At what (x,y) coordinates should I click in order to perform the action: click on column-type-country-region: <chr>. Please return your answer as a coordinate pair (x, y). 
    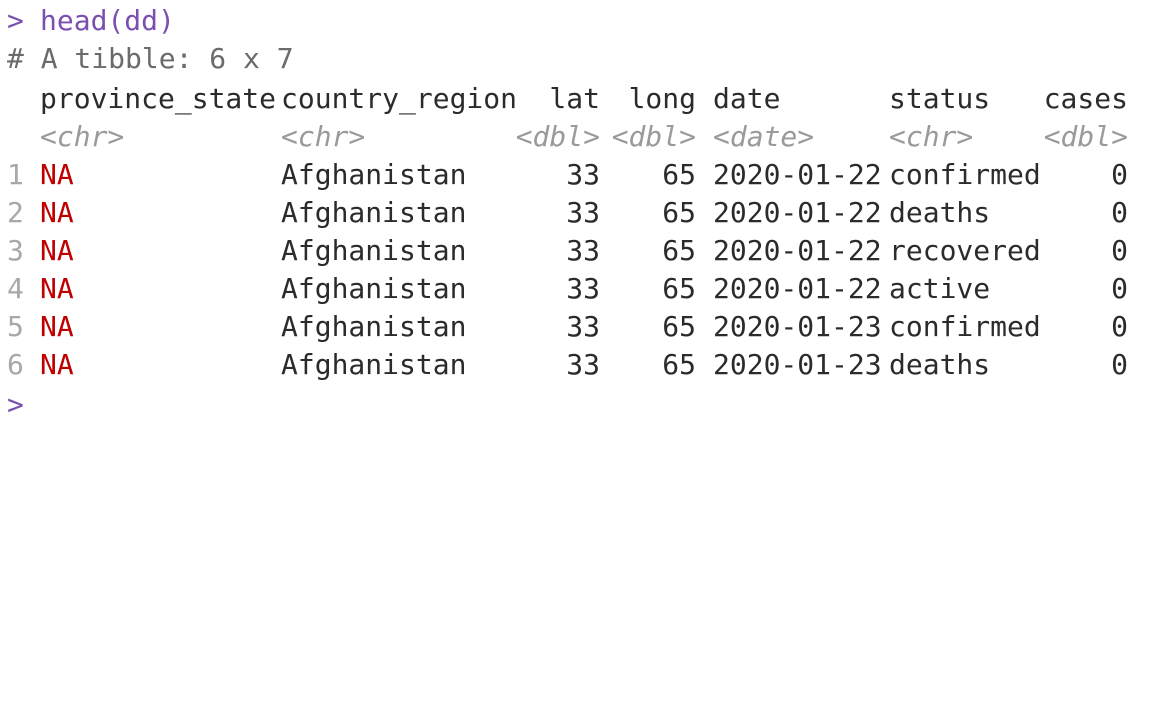
    Looking at the image, I should click on (323, 136).